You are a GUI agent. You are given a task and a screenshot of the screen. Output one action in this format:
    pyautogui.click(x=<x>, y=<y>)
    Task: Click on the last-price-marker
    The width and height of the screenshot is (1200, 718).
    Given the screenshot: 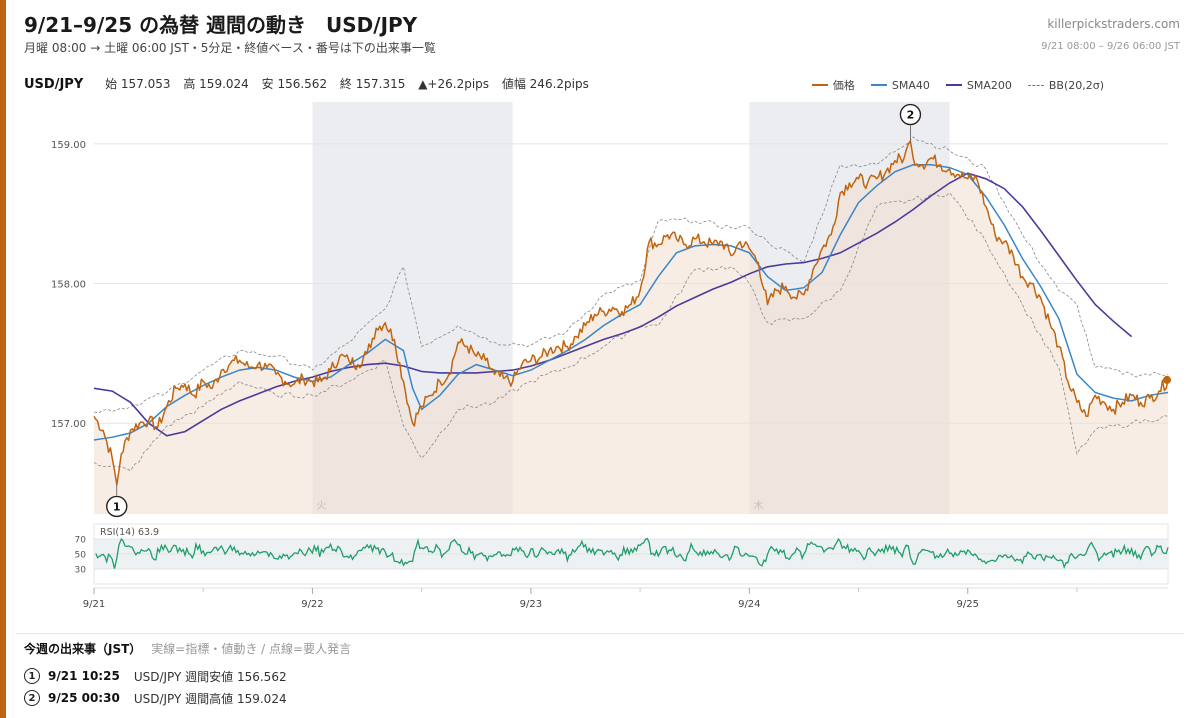 What is the action you would take?
    pyautogui.click(x=1167, y=379)
    